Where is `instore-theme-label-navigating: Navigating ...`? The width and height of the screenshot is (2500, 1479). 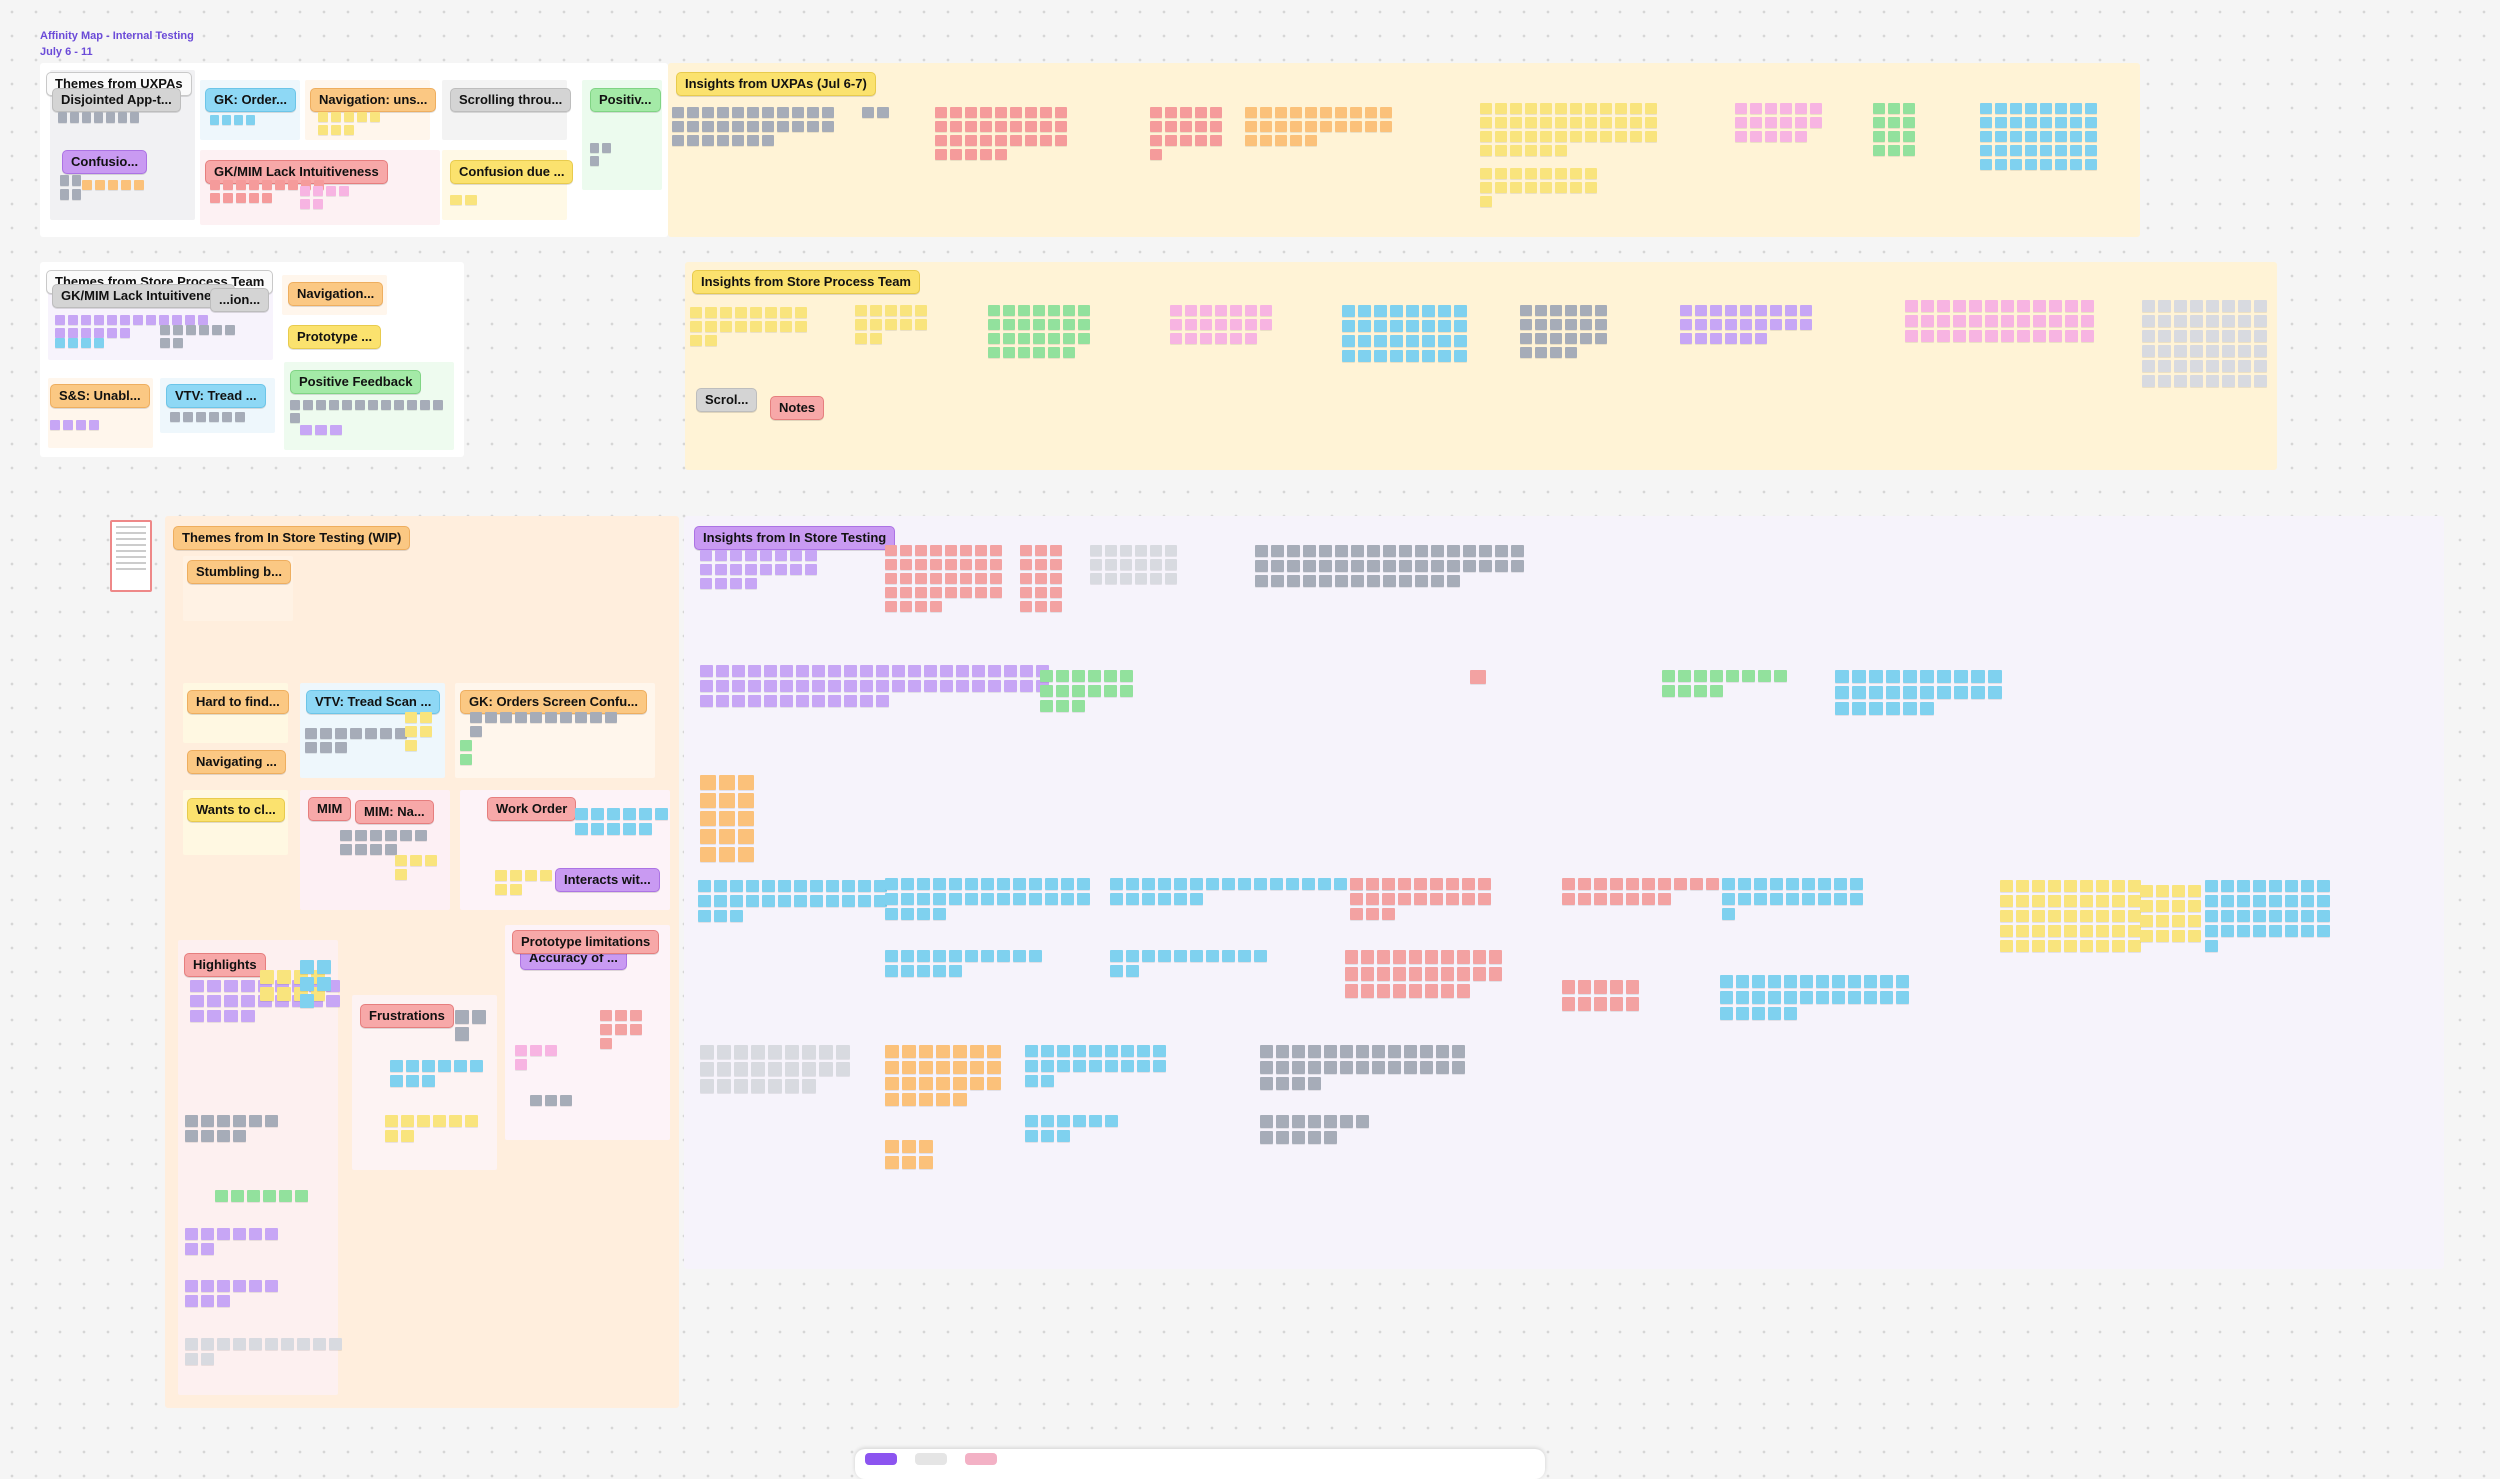
instore-theme-label-navigating: Navigating ... is located at coordinates (236, 762).